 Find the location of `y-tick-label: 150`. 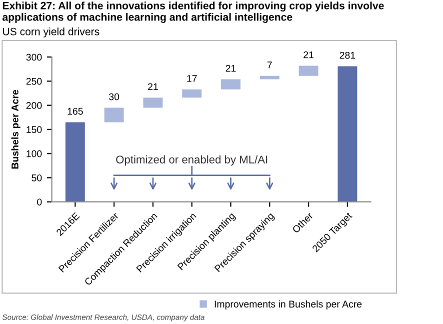

y-tick-label: 150 is located at coordinates (34, 130).